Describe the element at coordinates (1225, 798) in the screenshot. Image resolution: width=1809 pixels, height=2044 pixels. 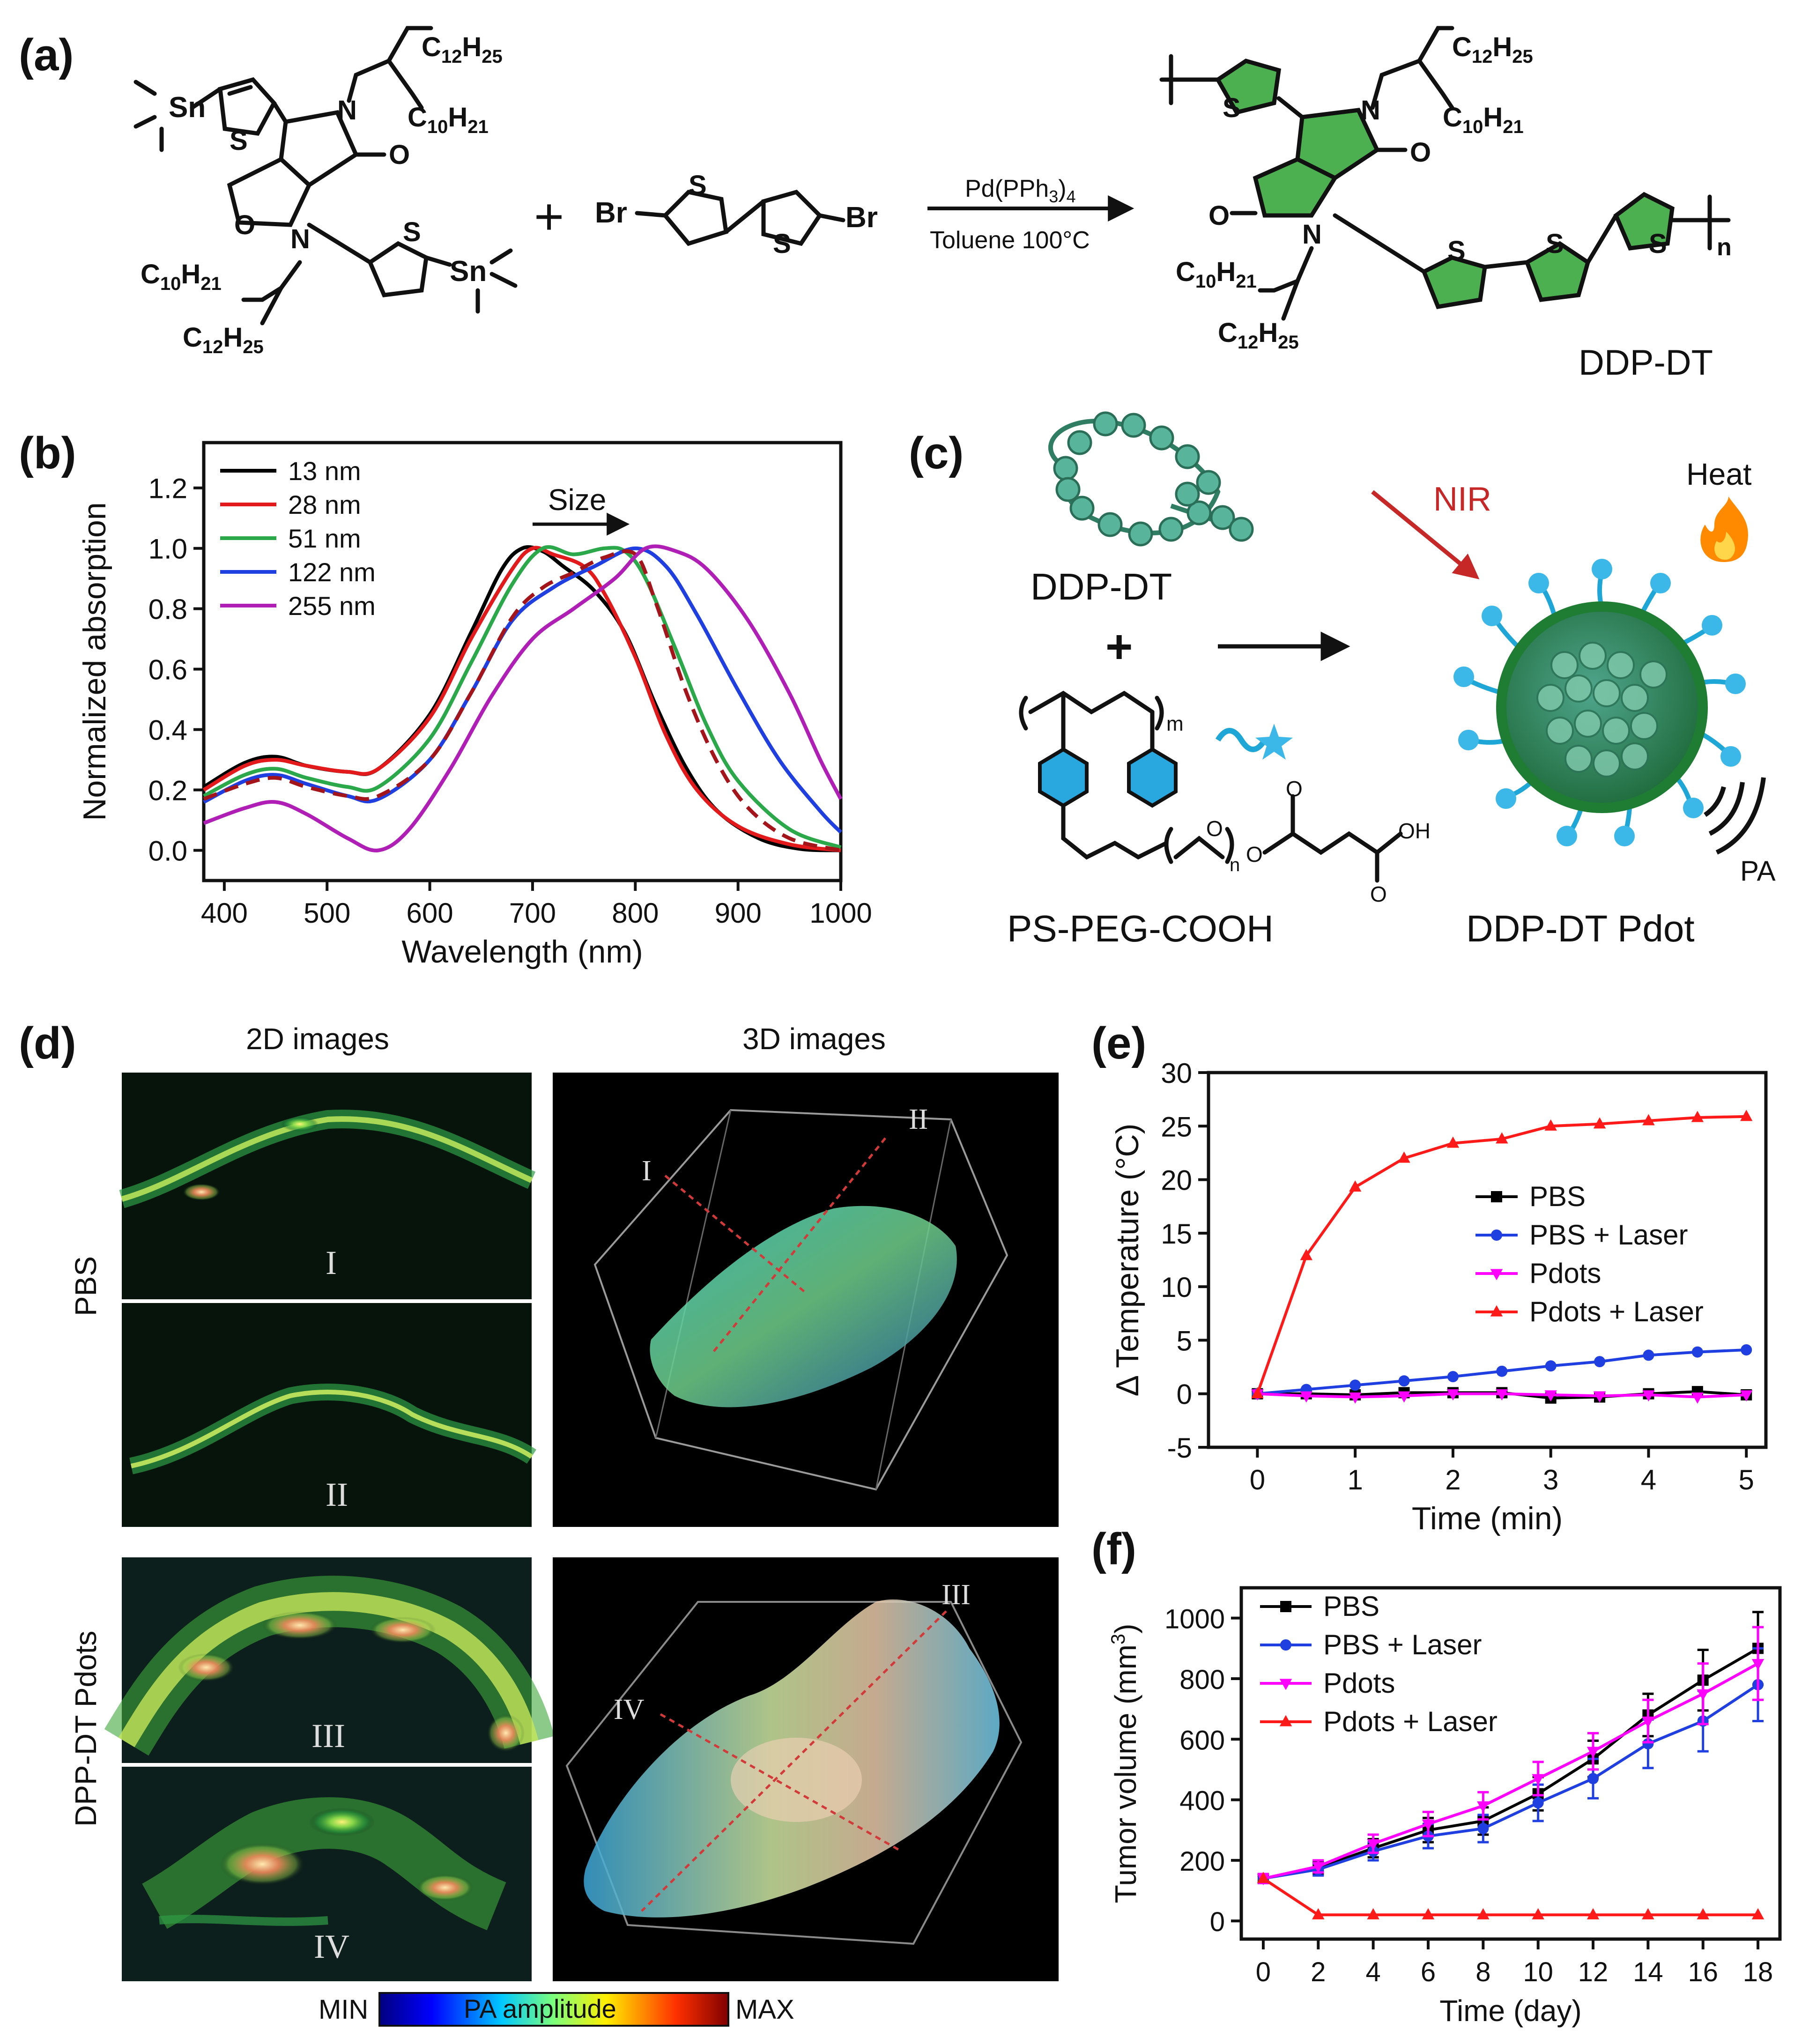
I see `ps-peg-cooh-structure: m O n O O O OH` at that location.